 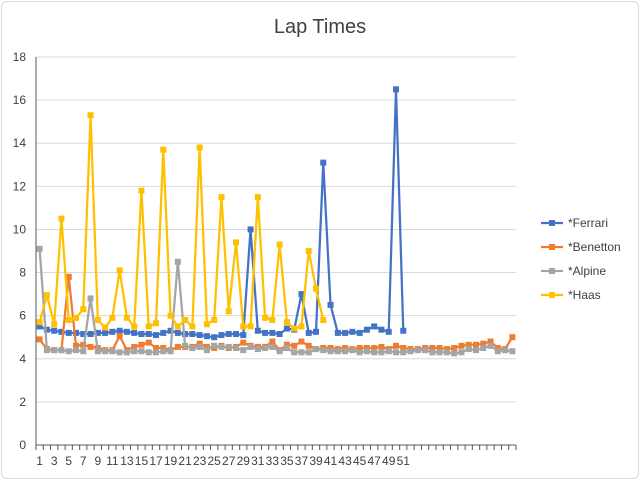 What do you see at coordinates (594, 247) in the screenshot?
I see `legend-label: *Benetton` at bounding box center [594, 247].